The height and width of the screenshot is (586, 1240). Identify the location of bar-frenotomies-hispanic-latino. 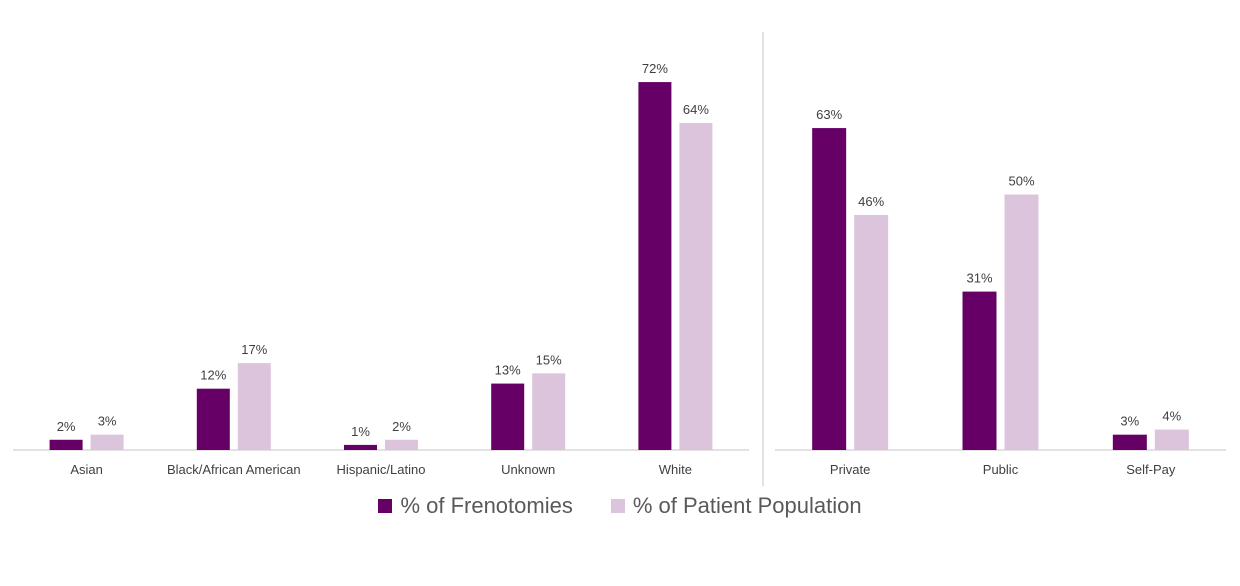
(360, 447).